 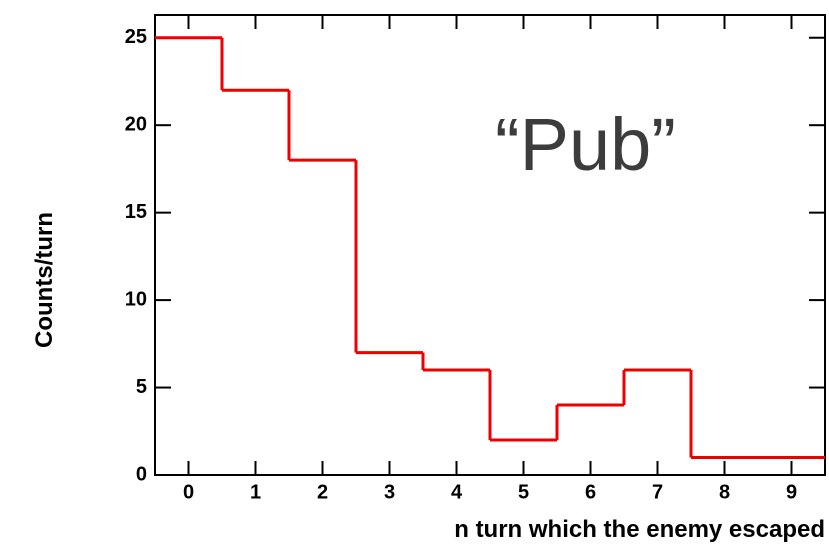 I want to click on x-tick-label: 1, so click(x=255, y=492).